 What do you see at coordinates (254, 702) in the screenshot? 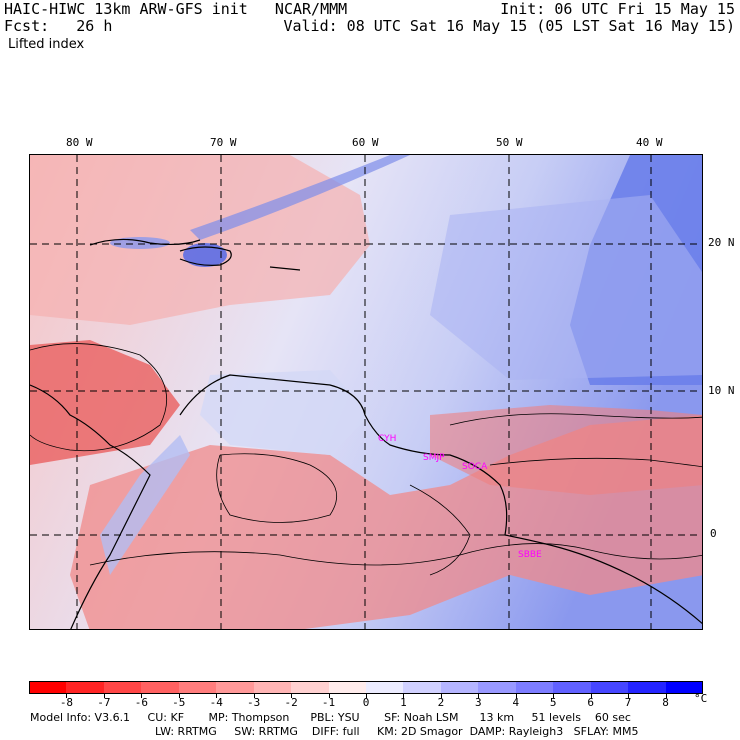
I see `colorbar-label: -3` at bounding box center [254, 702].